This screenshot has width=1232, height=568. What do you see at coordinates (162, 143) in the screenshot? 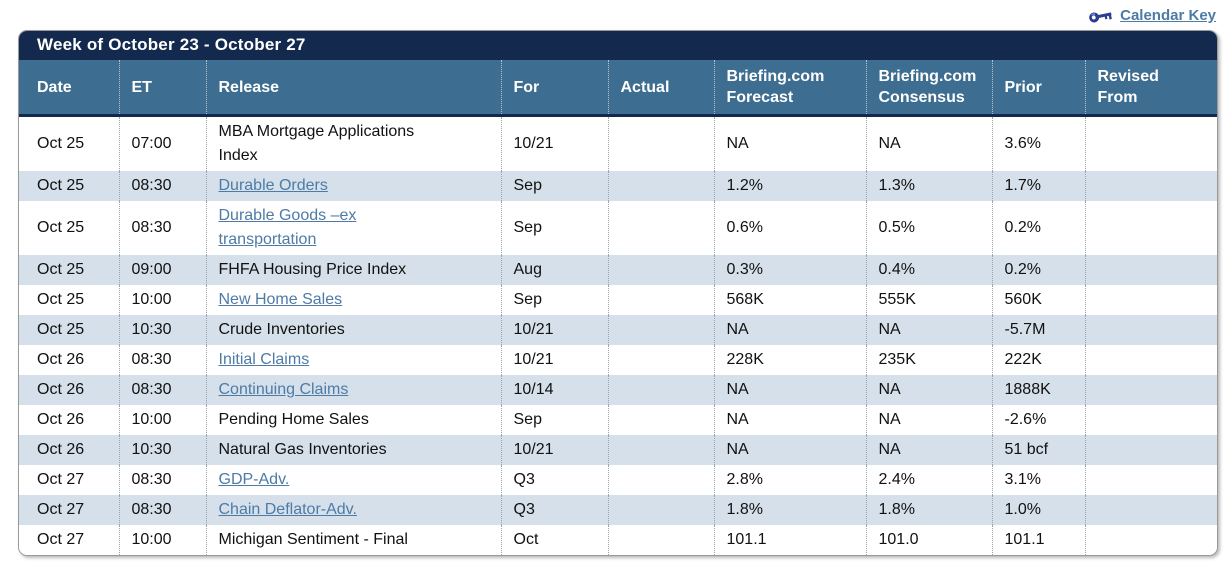
I see `et-cell: 07:00` at bounding box center [162, 143].